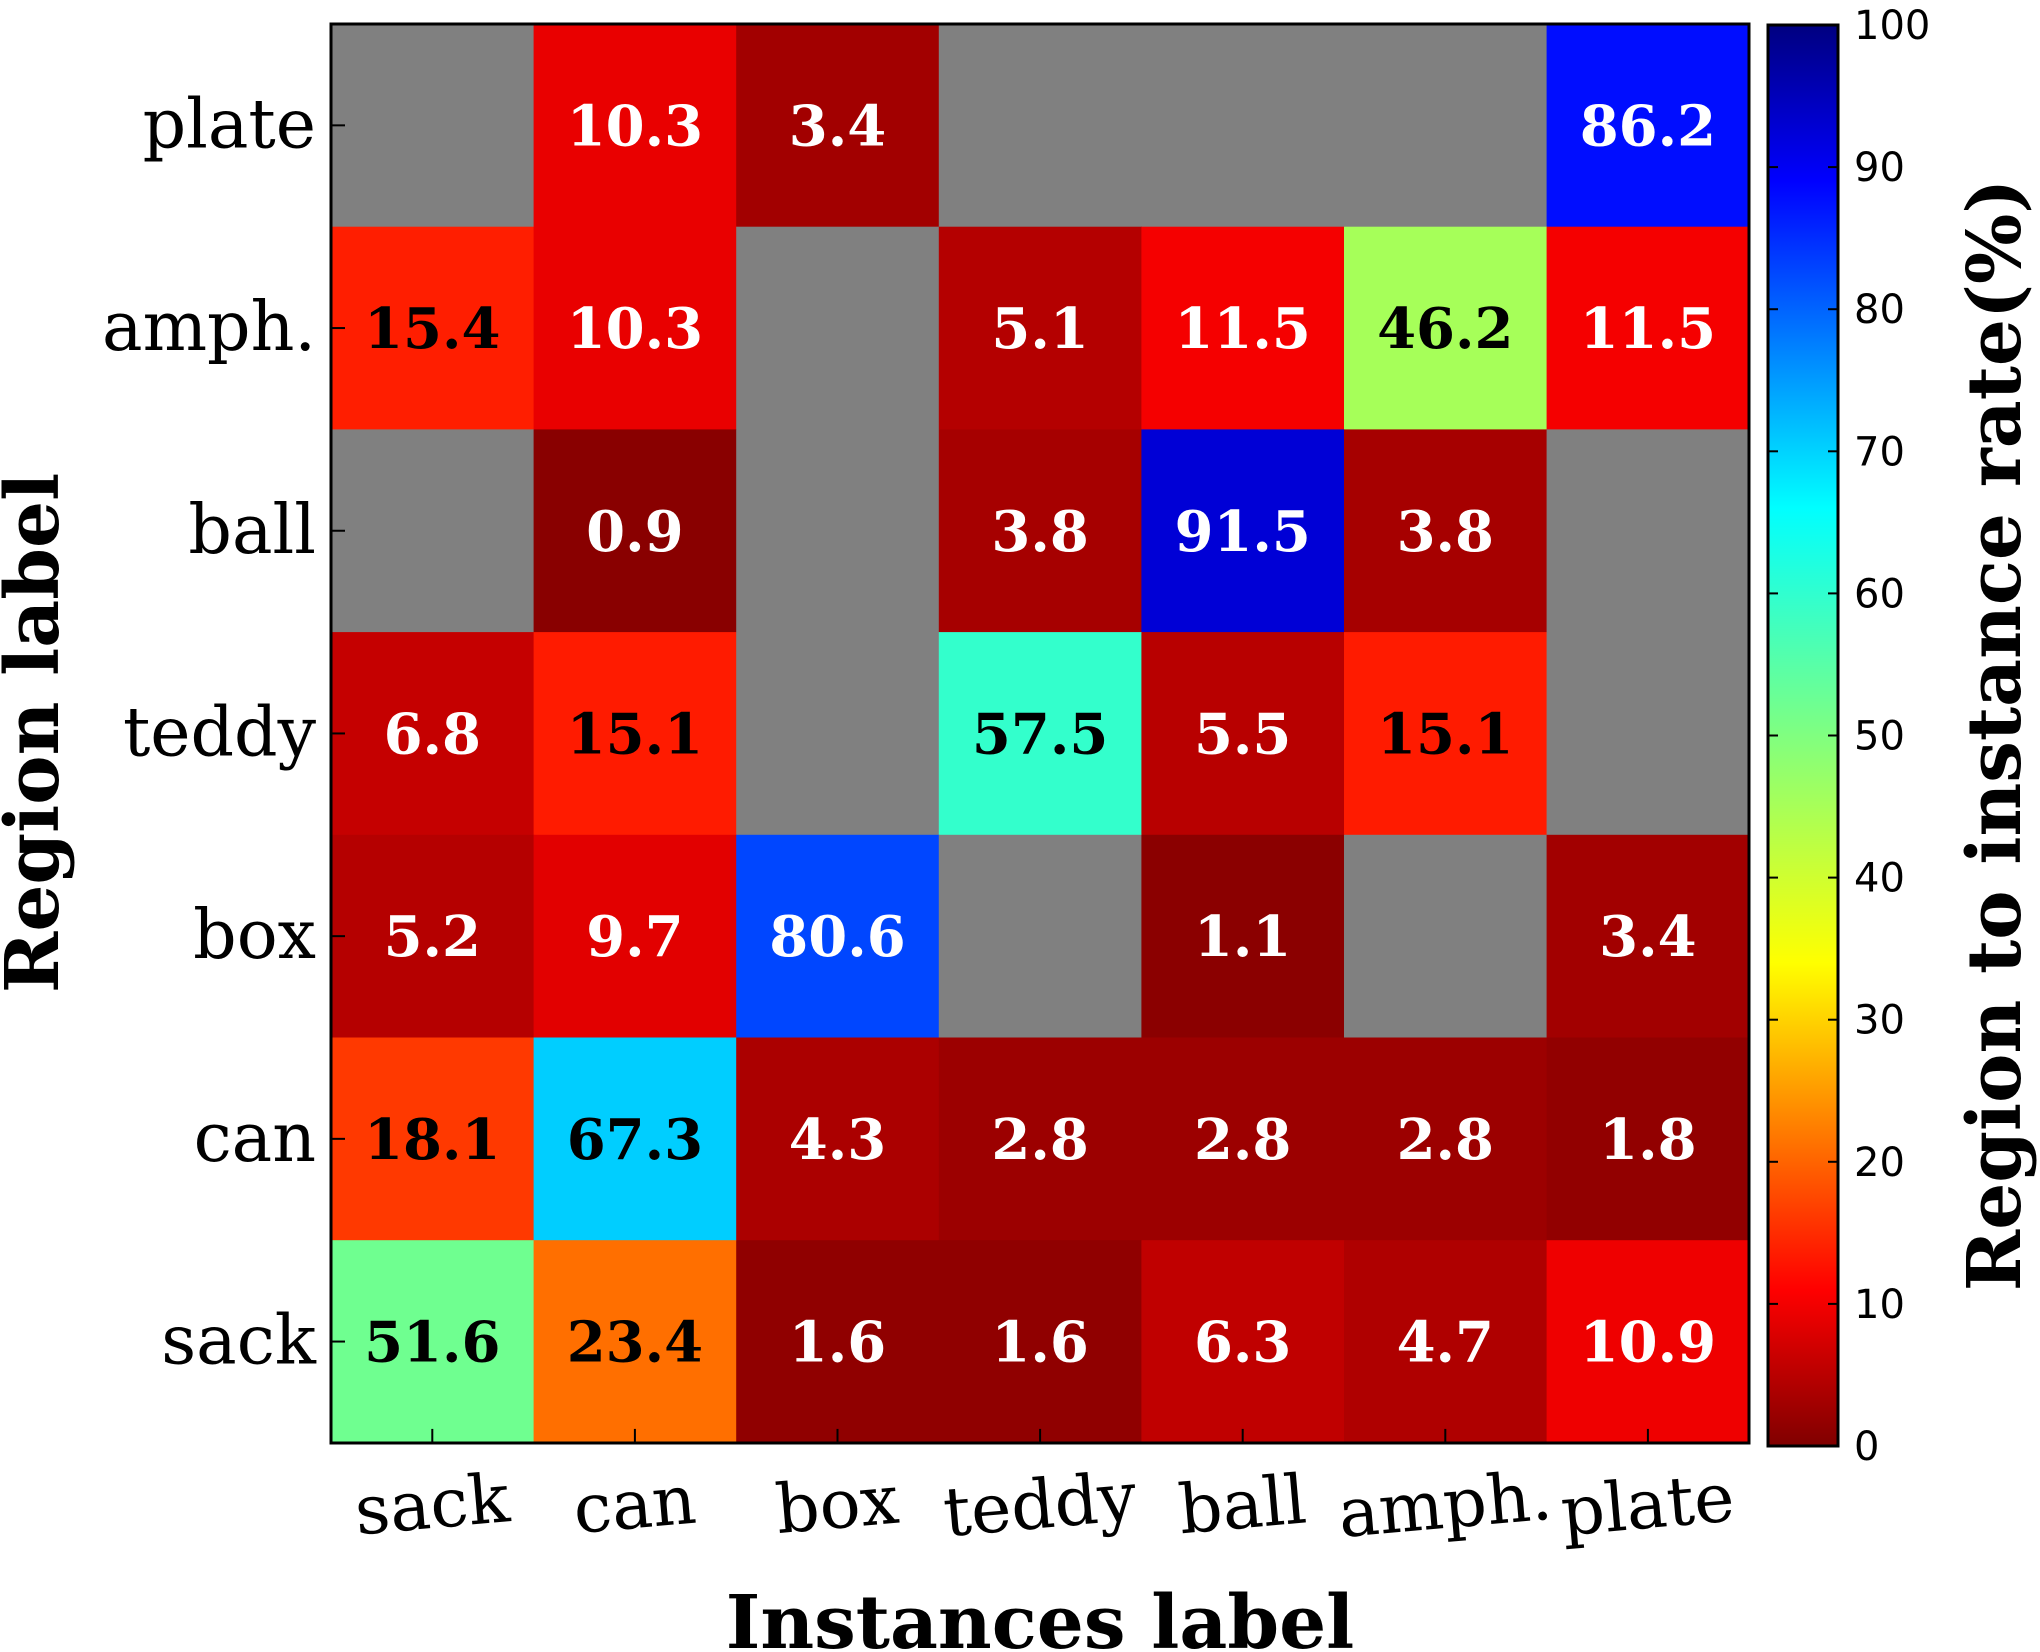  I want to click on cell-value-label: 1.8, so click(1647, 1140).